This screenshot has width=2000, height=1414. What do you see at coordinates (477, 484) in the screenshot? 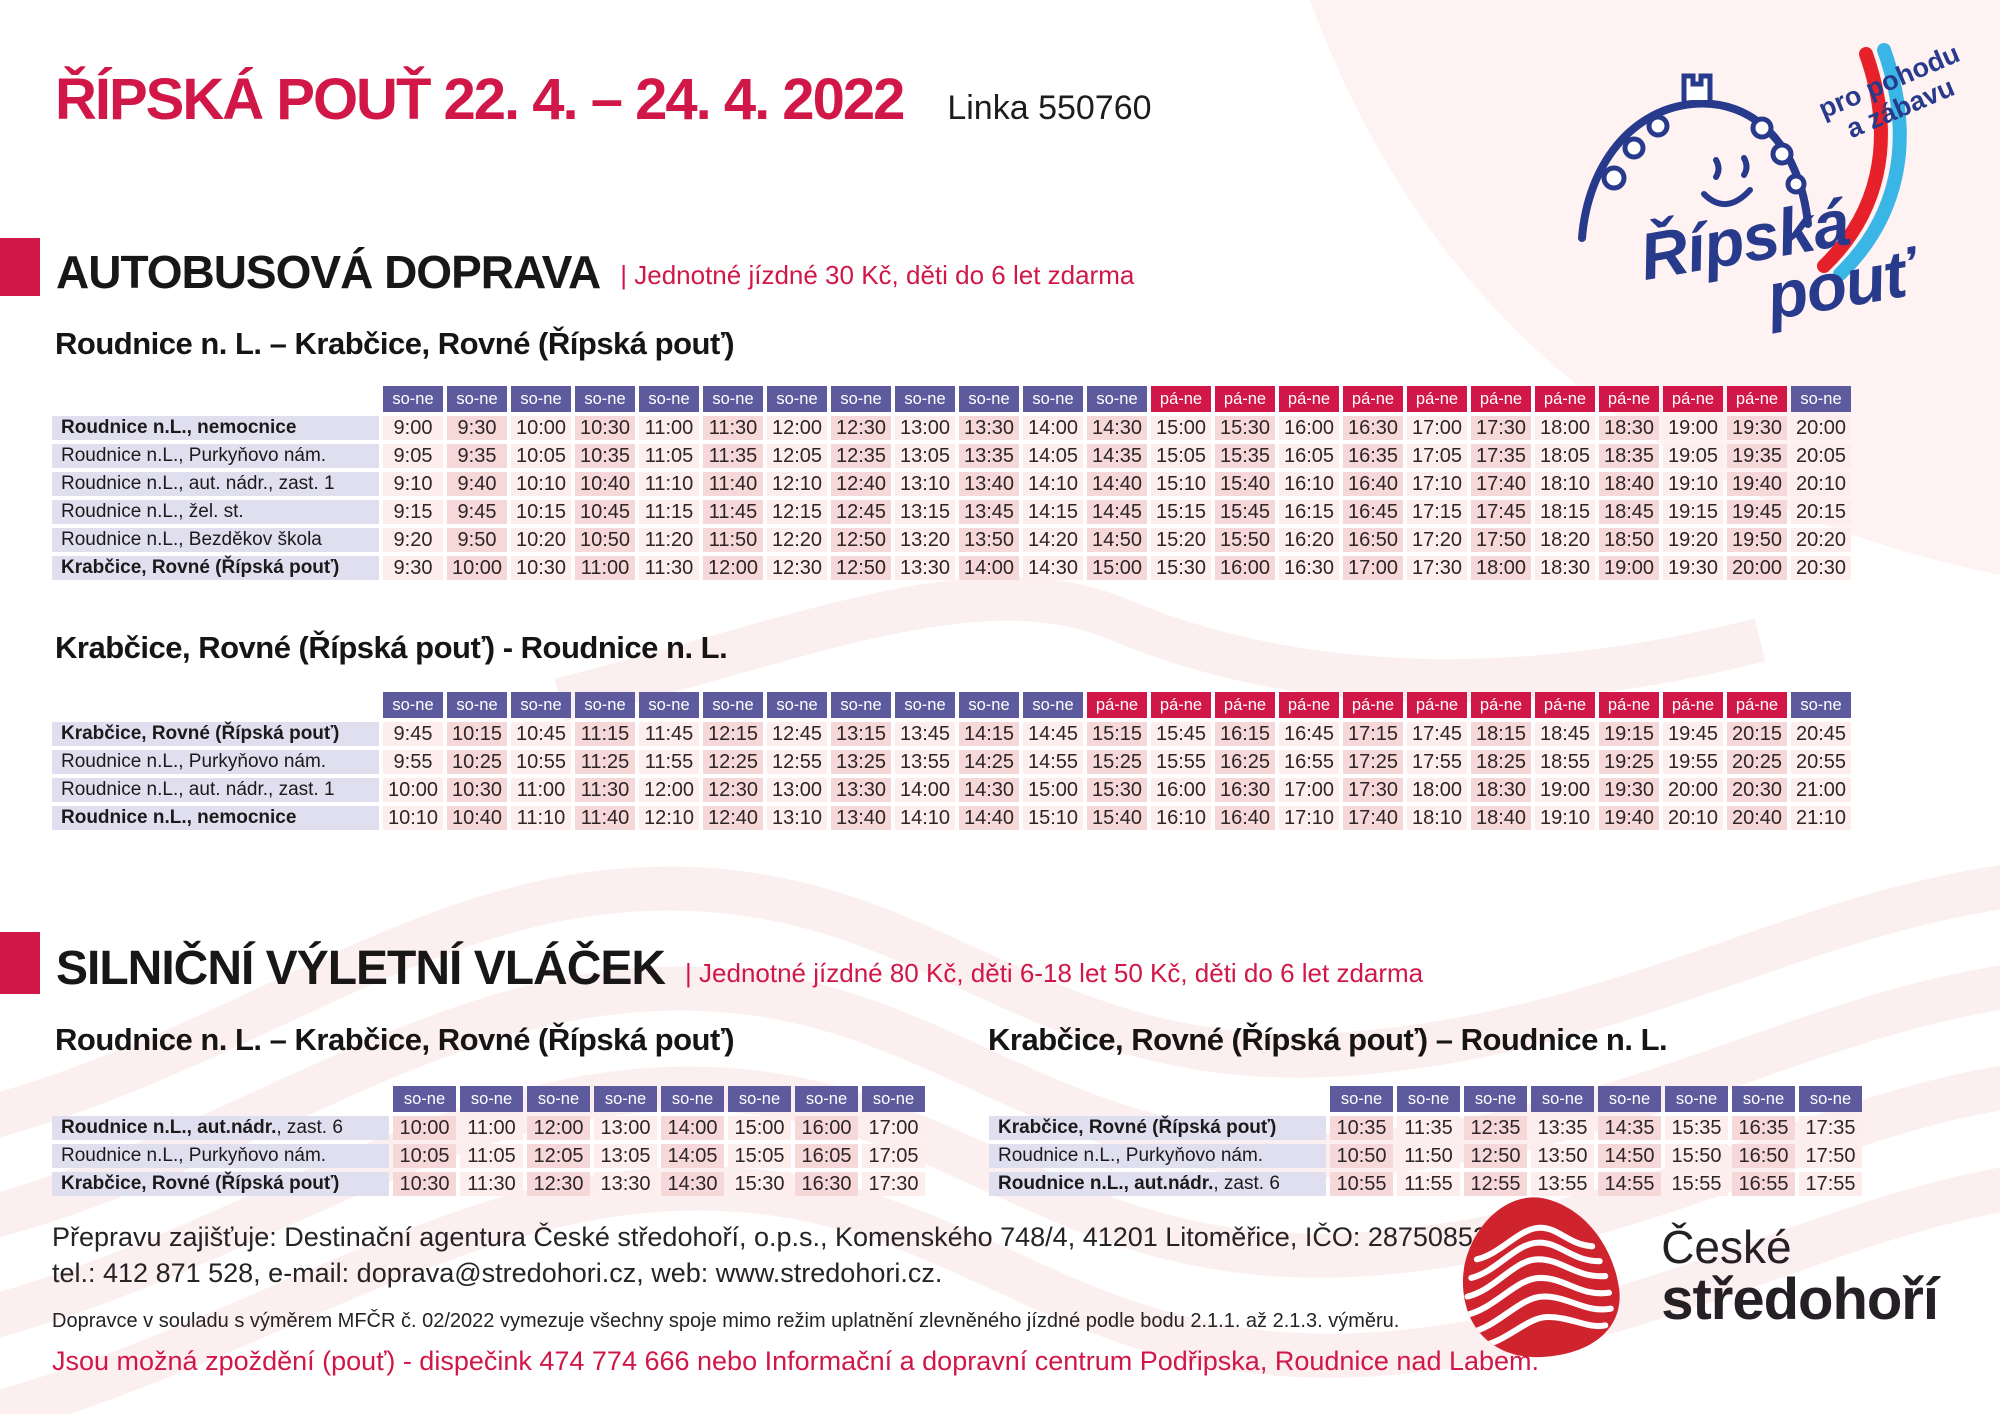
I see `time-cell: 9:40` at bounding box center [477, 484].